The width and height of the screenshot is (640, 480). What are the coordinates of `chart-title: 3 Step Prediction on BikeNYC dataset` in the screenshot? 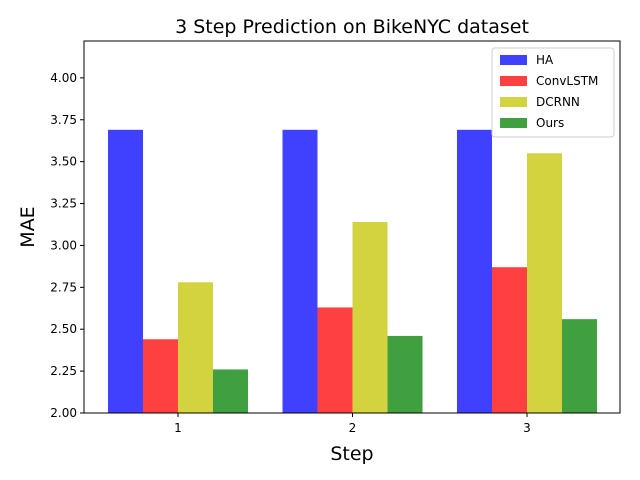 It's located at (352, 27).